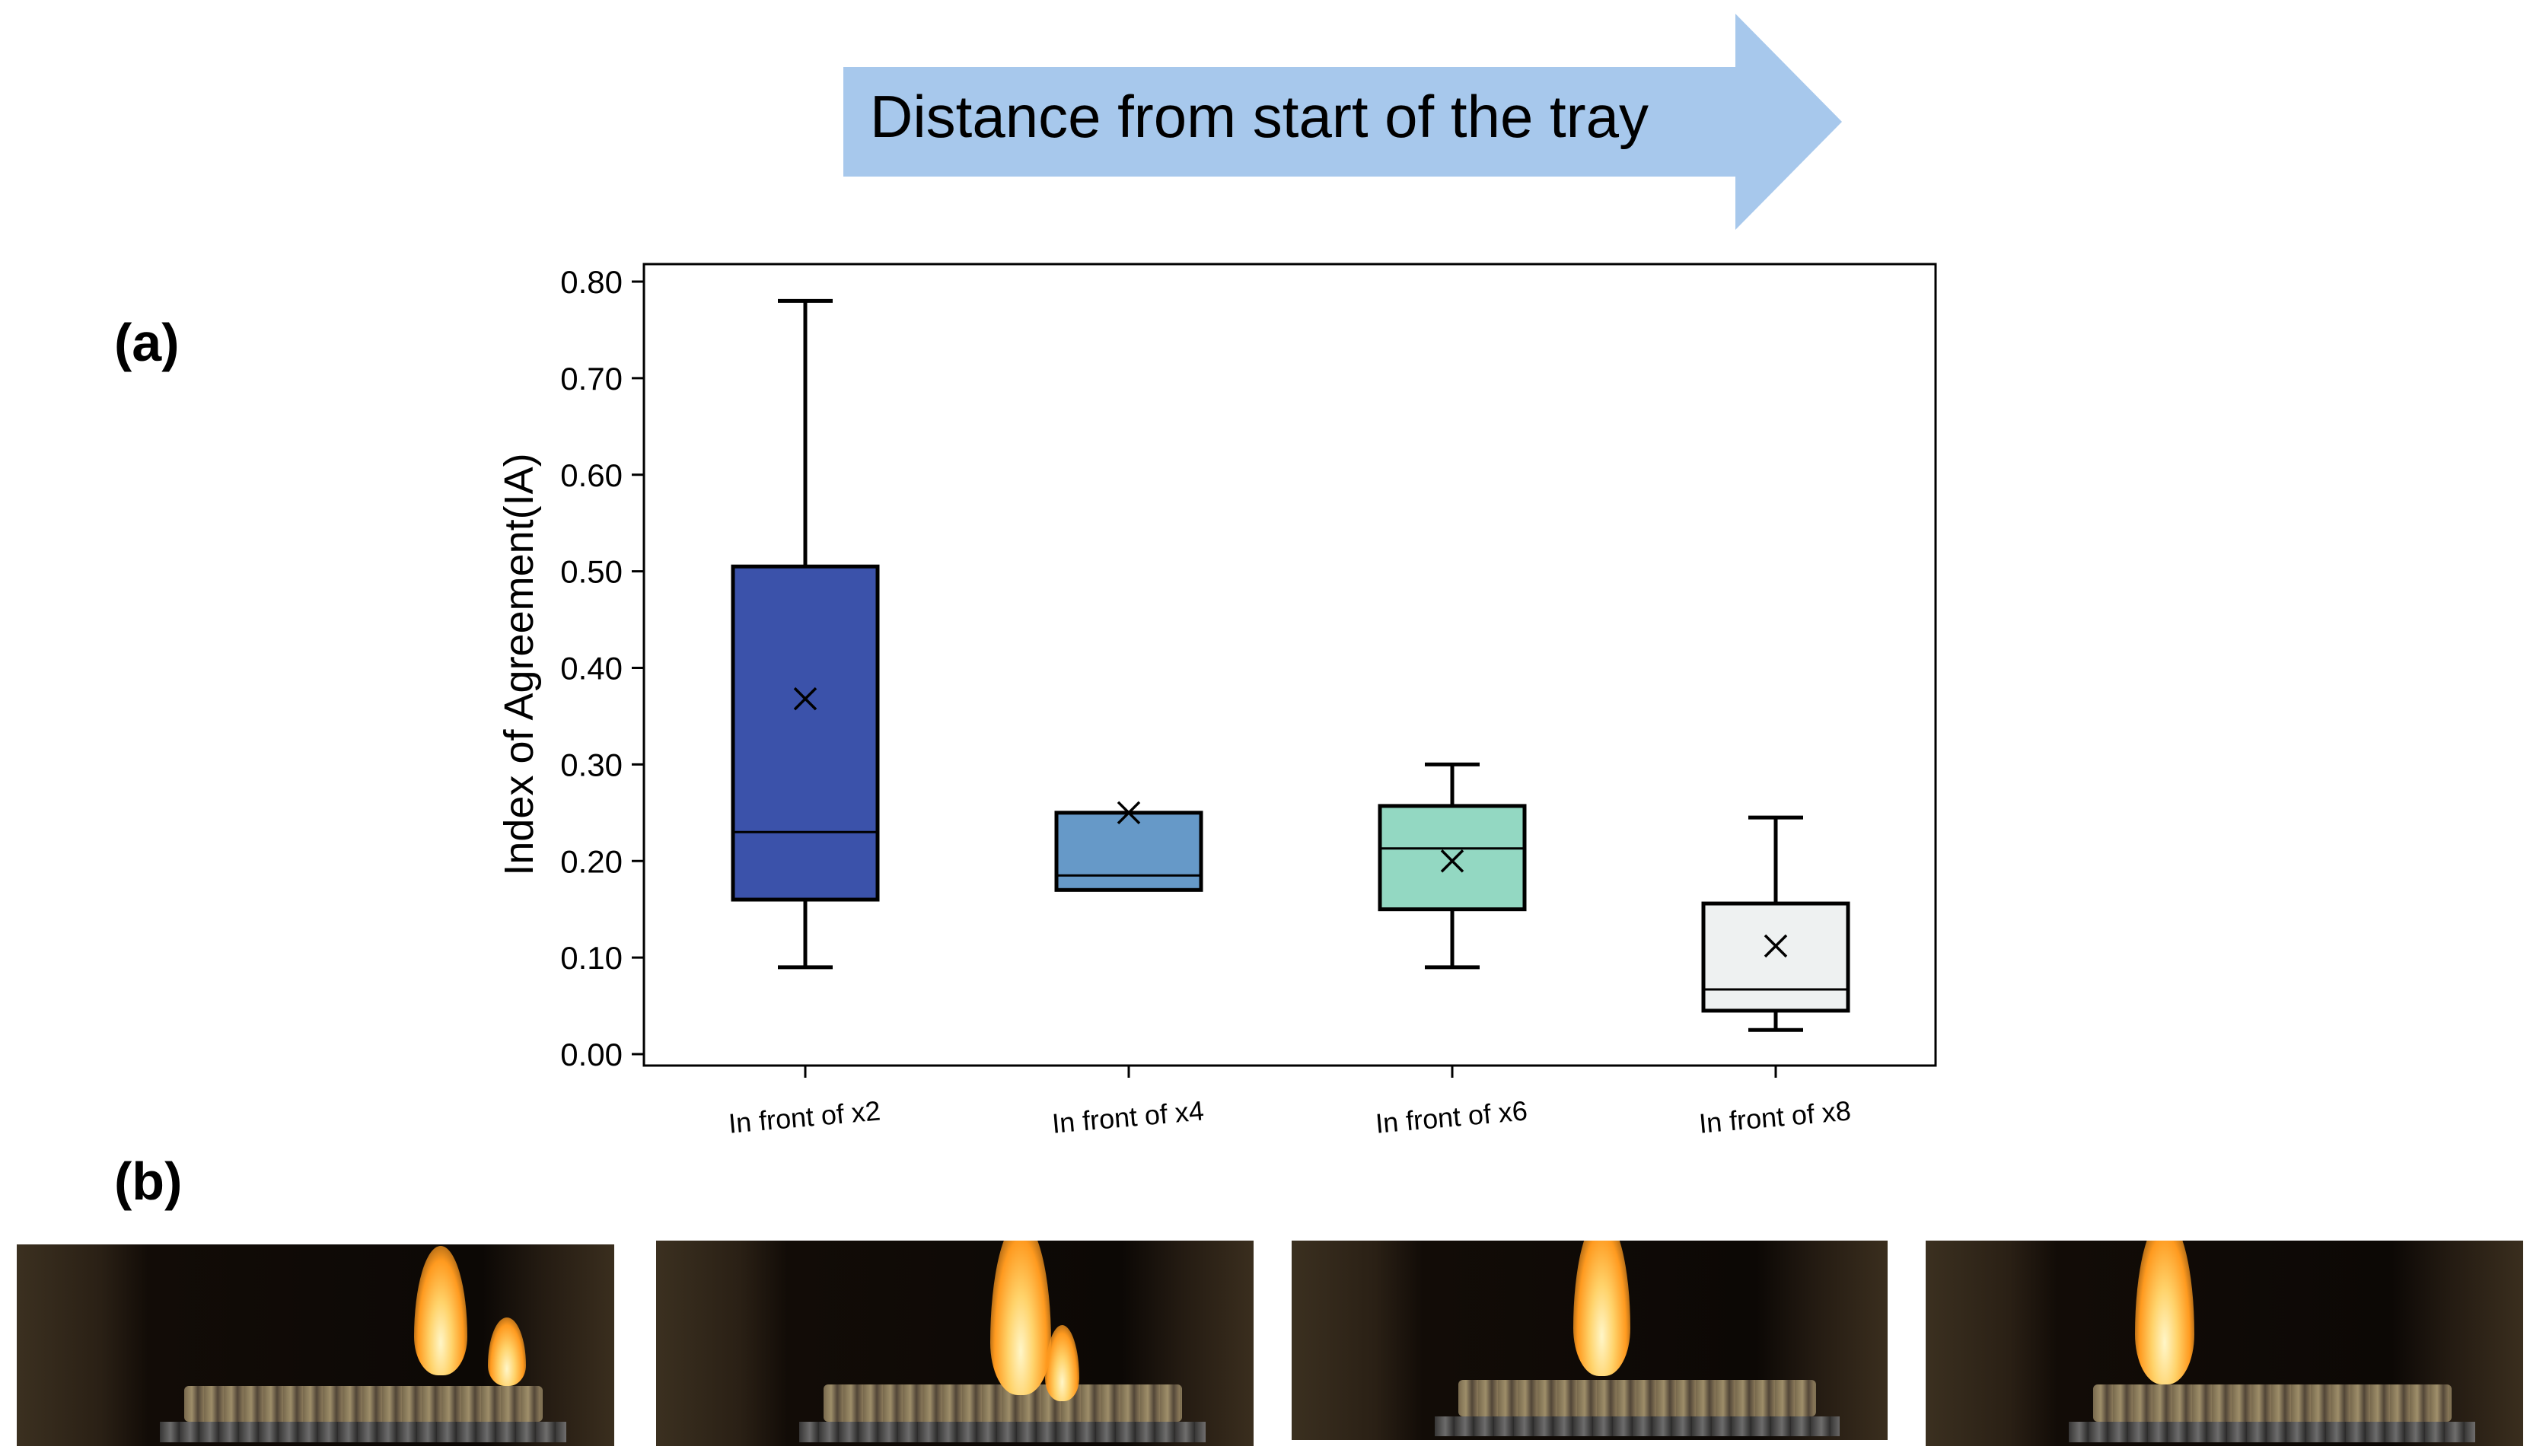 The image size is (2530, 1456). I want to click on y-tick-label: 0.00, so click(591, 1054).